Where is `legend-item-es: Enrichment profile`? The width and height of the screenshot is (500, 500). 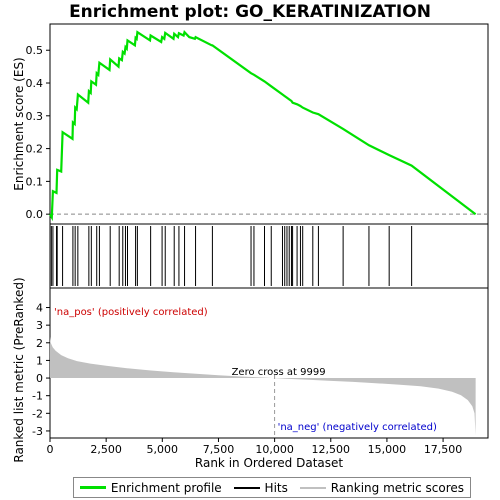 legend-item-es: Enrichment profile is located at coordinates (150, 487).